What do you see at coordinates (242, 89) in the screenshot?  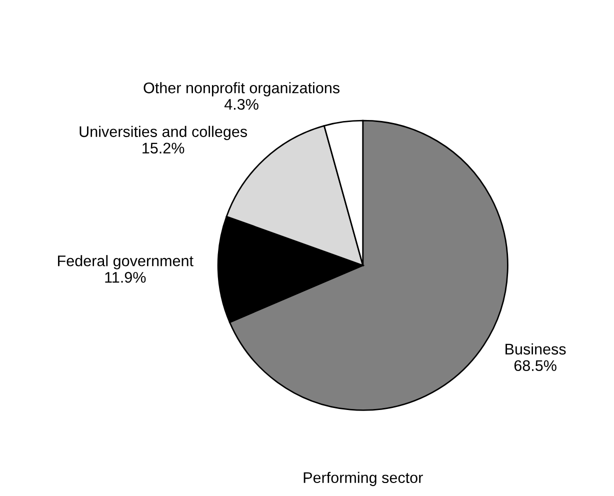 I see `slice-label: Other nonprofit organizations` at bounding box center [242, 89].